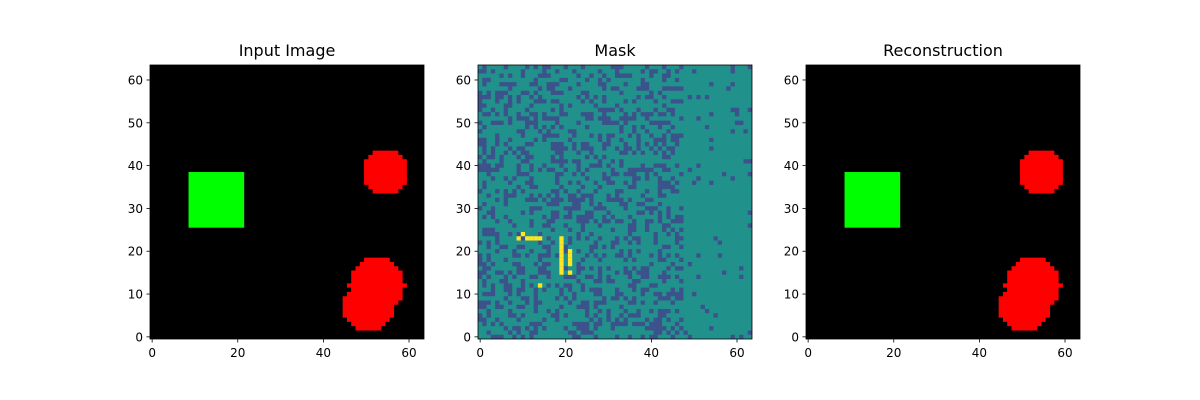 This screenshot has width=1200, height=400. I want to click on mask-y-tick-label: 20, so click(463, 252).